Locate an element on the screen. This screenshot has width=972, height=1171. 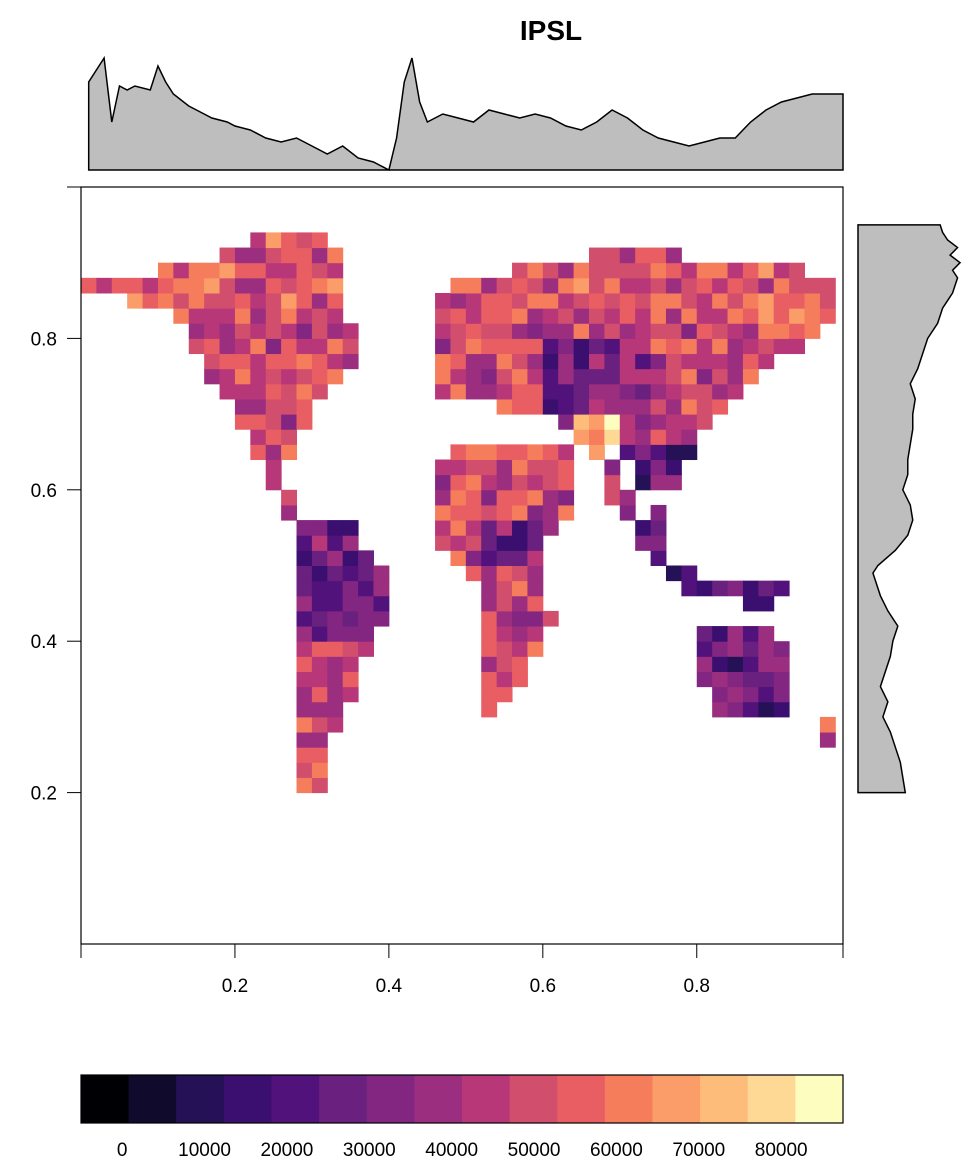
color-scale-tick-label: 50000 is located at coordinates (534, 1150).